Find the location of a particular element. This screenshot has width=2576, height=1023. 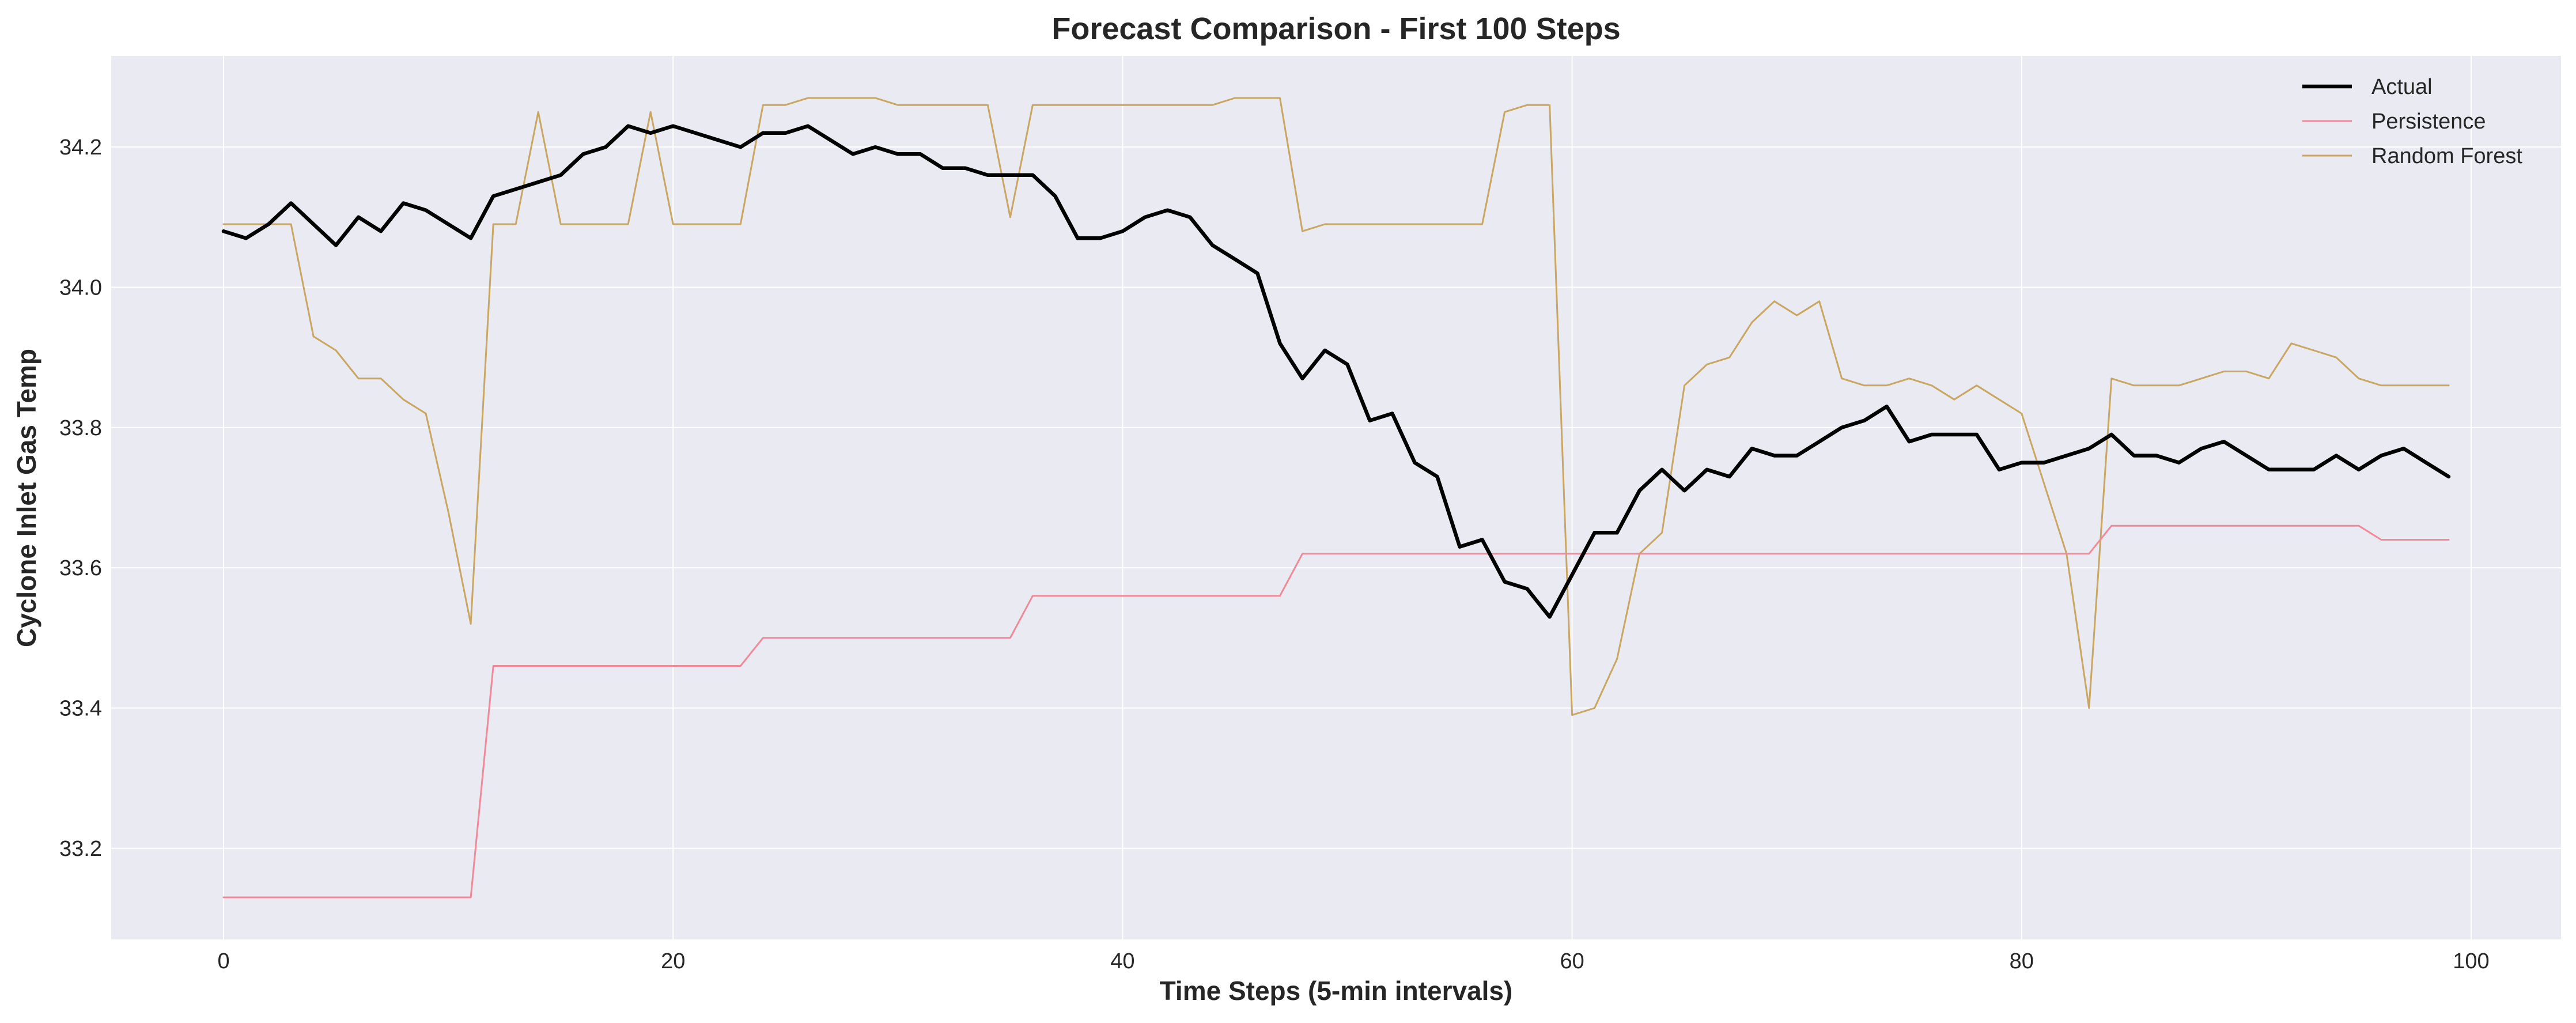

y-tick-label: 34.0 is located at coordinates (80, 288).